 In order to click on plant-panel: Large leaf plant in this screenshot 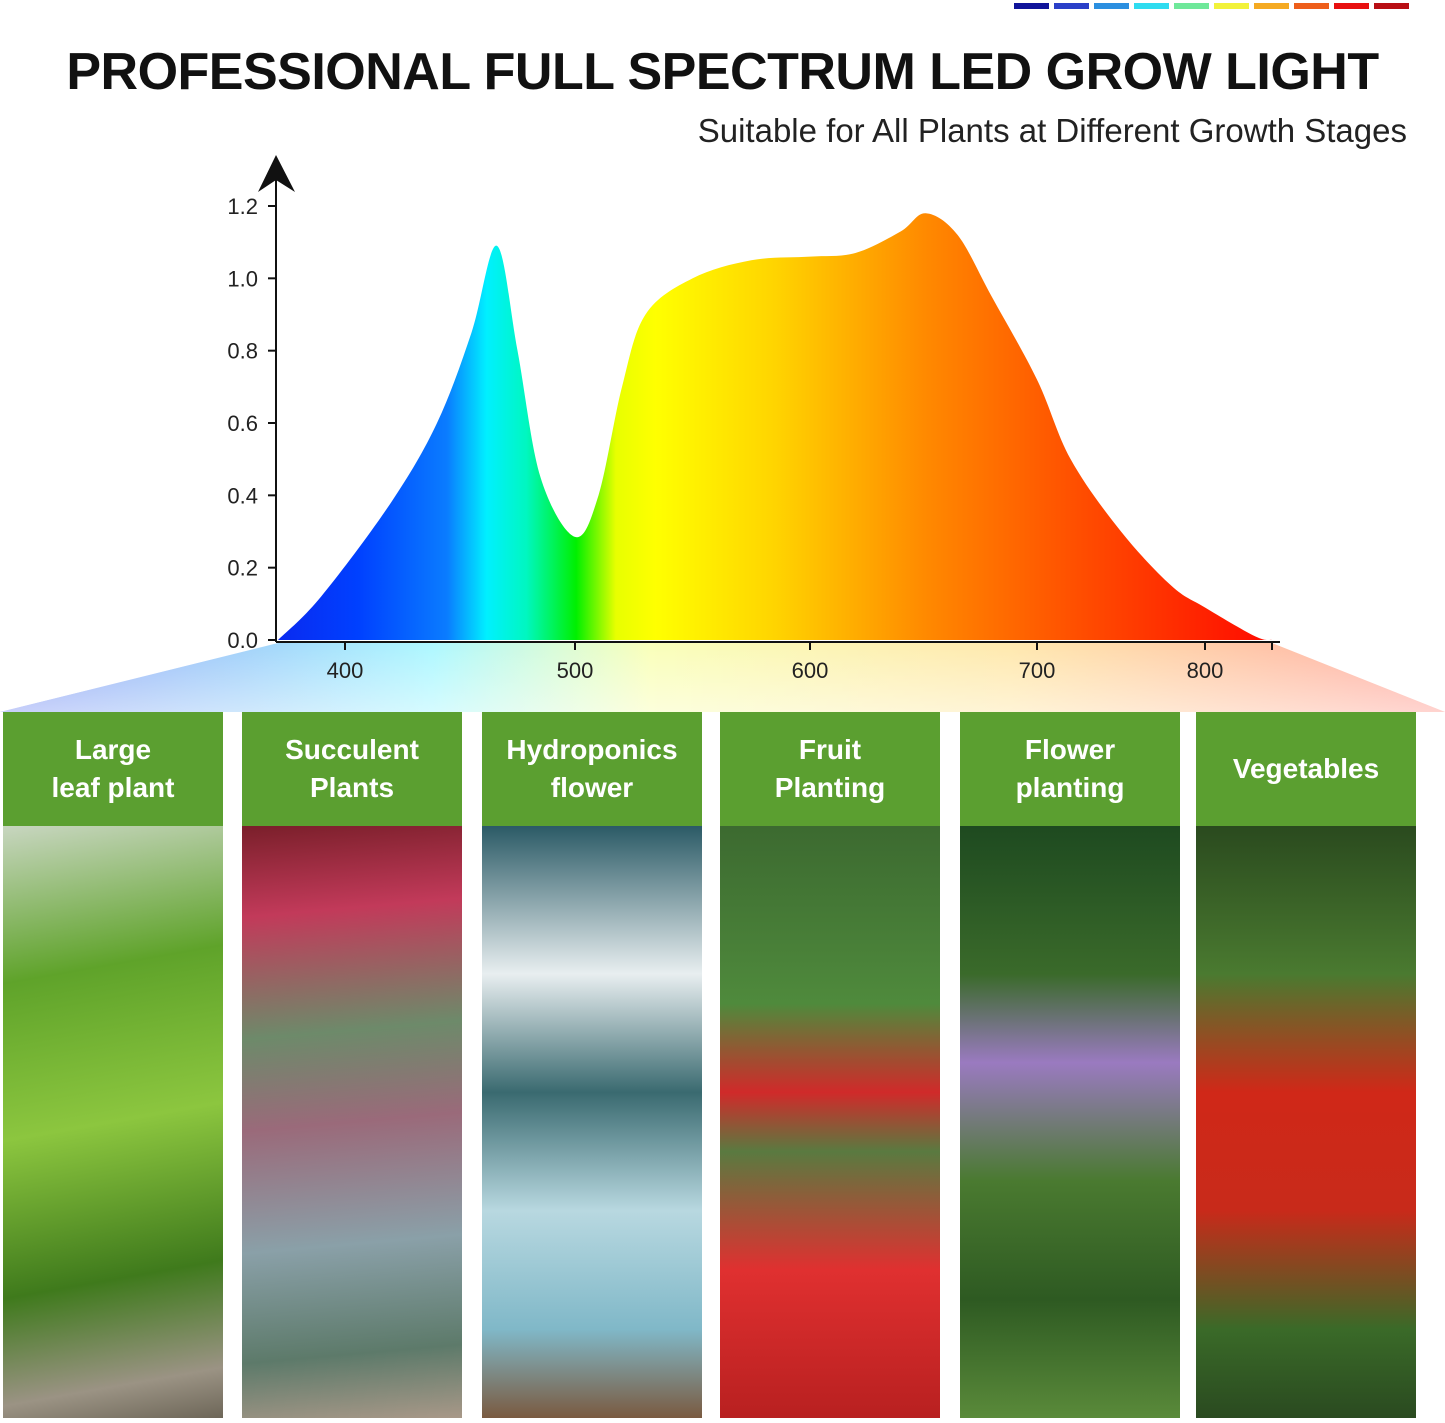, I will do `click(113, 1065)`.